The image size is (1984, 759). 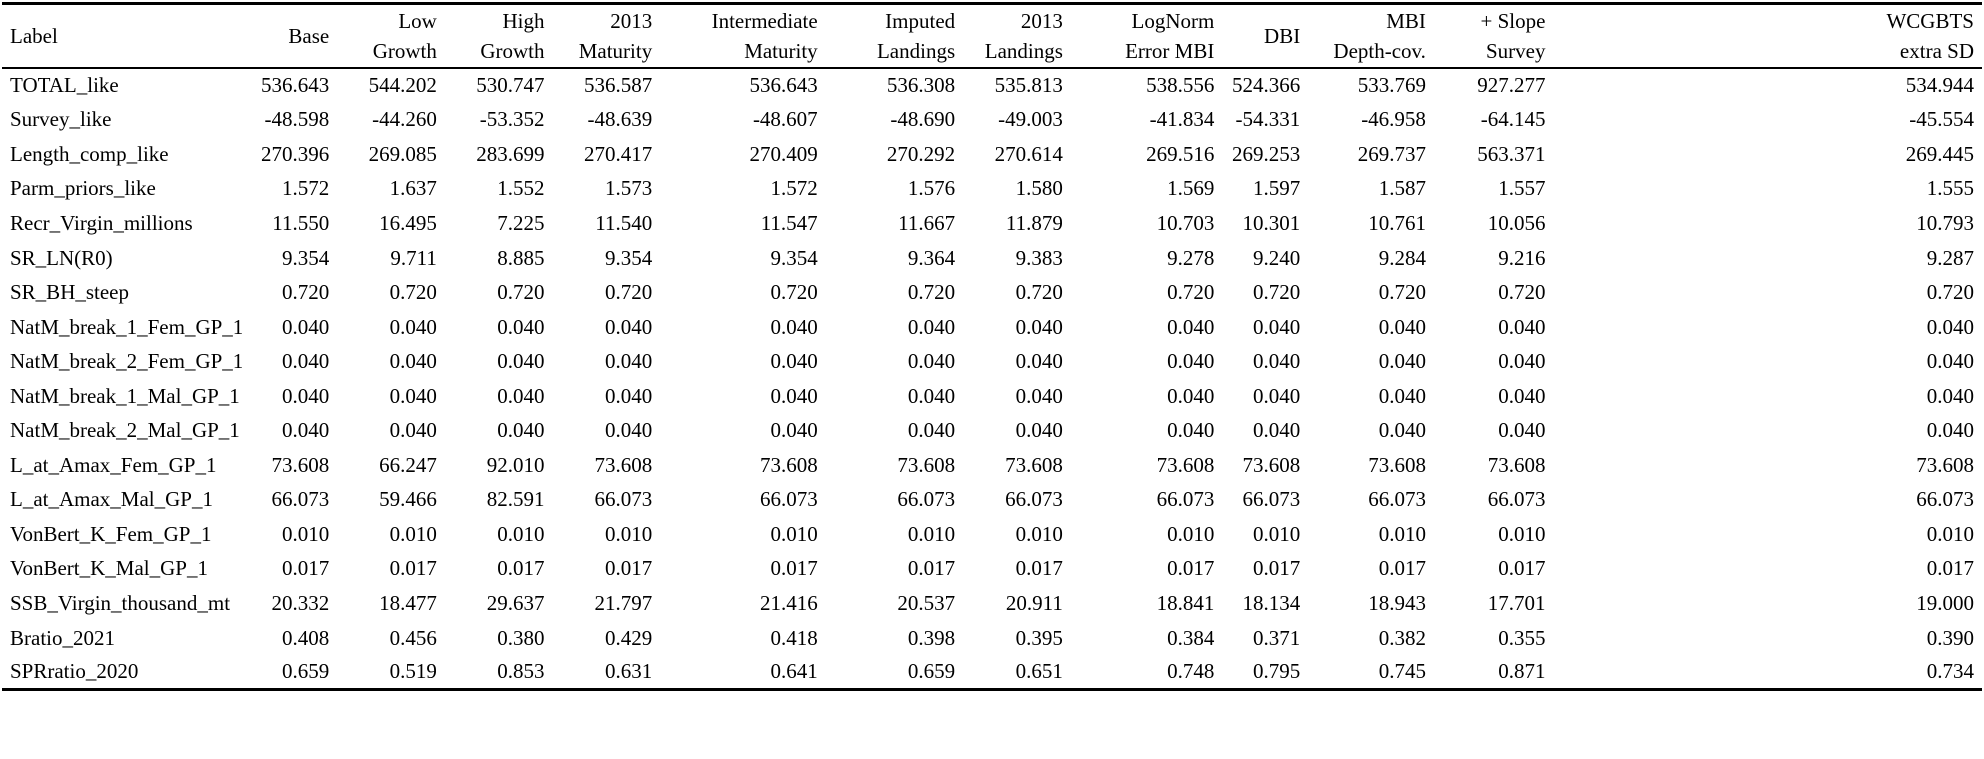 What do you see at coordinates (1023, 50) in the screenshot?
I see `column-header-line-2: Landings` at bounding box center [1023, 50].